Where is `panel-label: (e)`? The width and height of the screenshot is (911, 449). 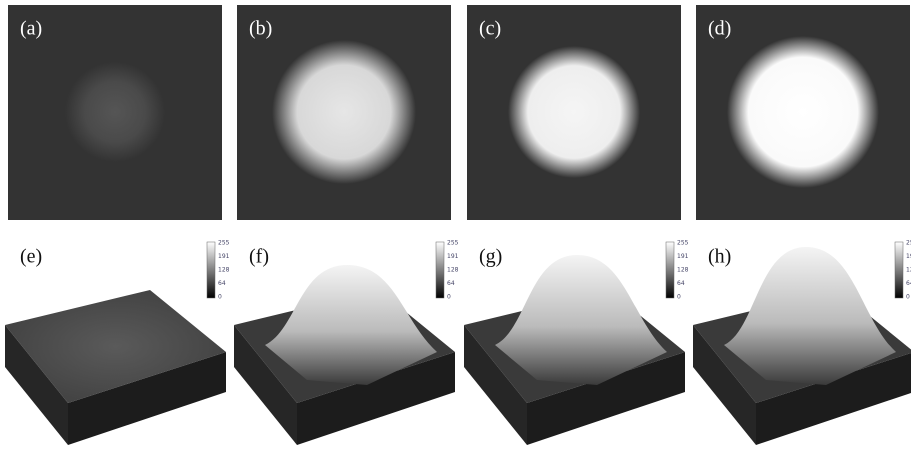 panel-label: (e) is located at coordinates (31, 257).